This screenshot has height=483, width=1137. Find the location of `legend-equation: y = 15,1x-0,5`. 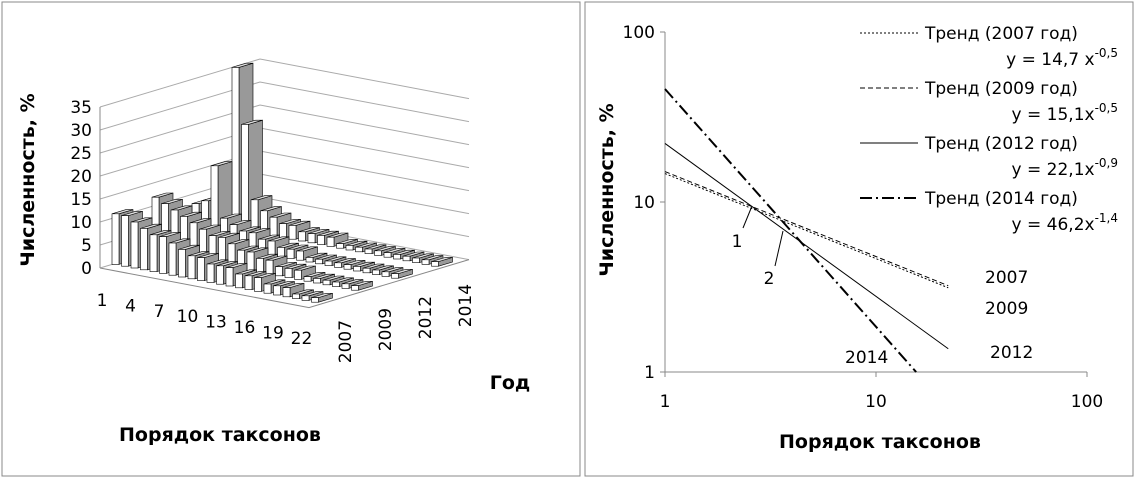

legend-equation: y = 15,1x-0,5 is located at coordinates (1065, 113).